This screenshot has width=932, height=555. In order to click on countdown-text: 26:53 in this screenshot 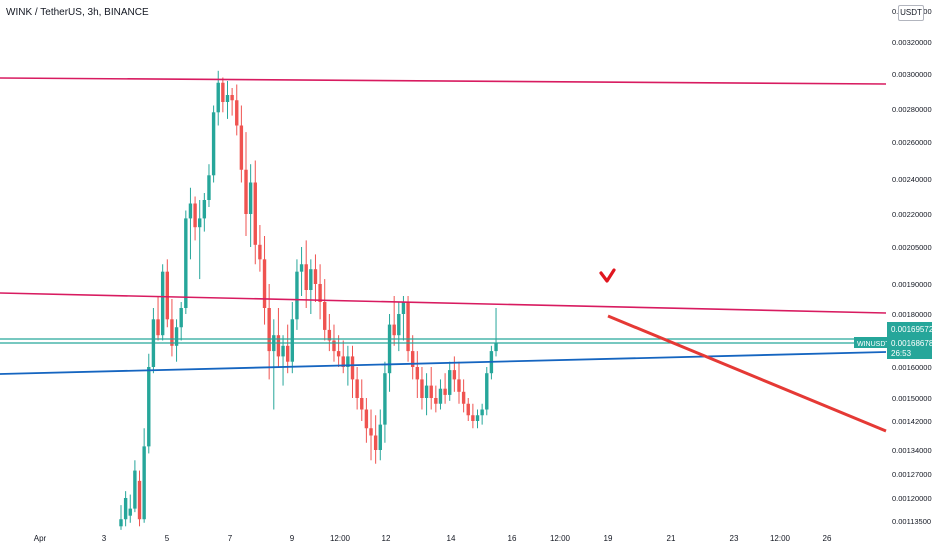, I will do `click(901, 353)`.